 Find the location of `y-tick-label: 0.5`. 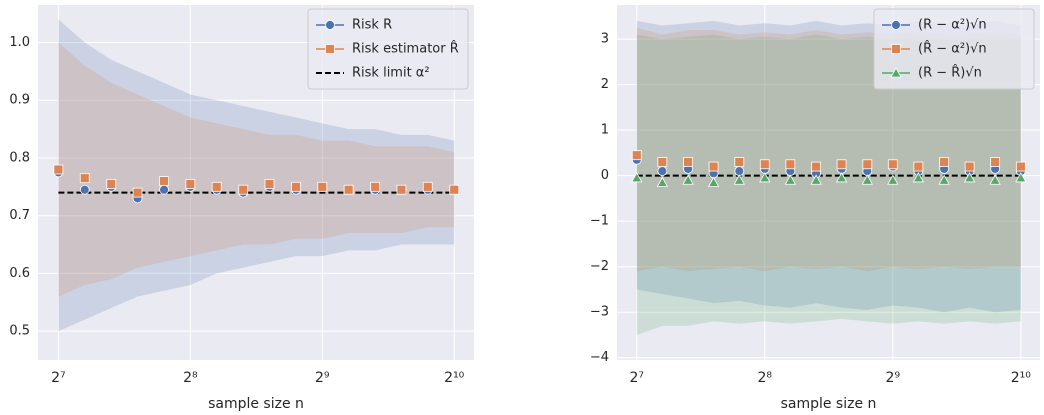

y-tick-label: 0.5 is located at coordinates (19, 331).